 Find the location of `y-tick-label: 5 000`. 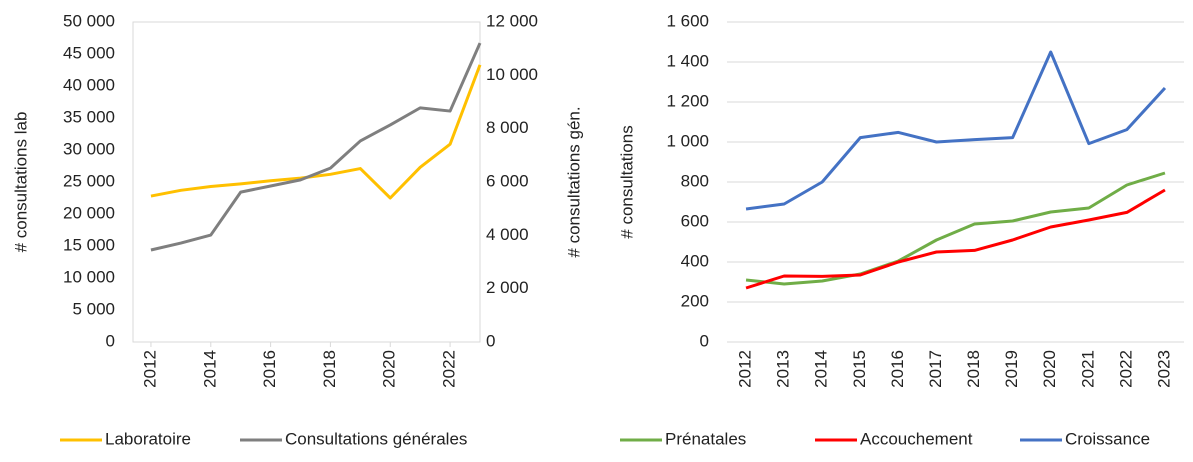

y-tick-label: 5 000 is located at coordinates (93, 308).